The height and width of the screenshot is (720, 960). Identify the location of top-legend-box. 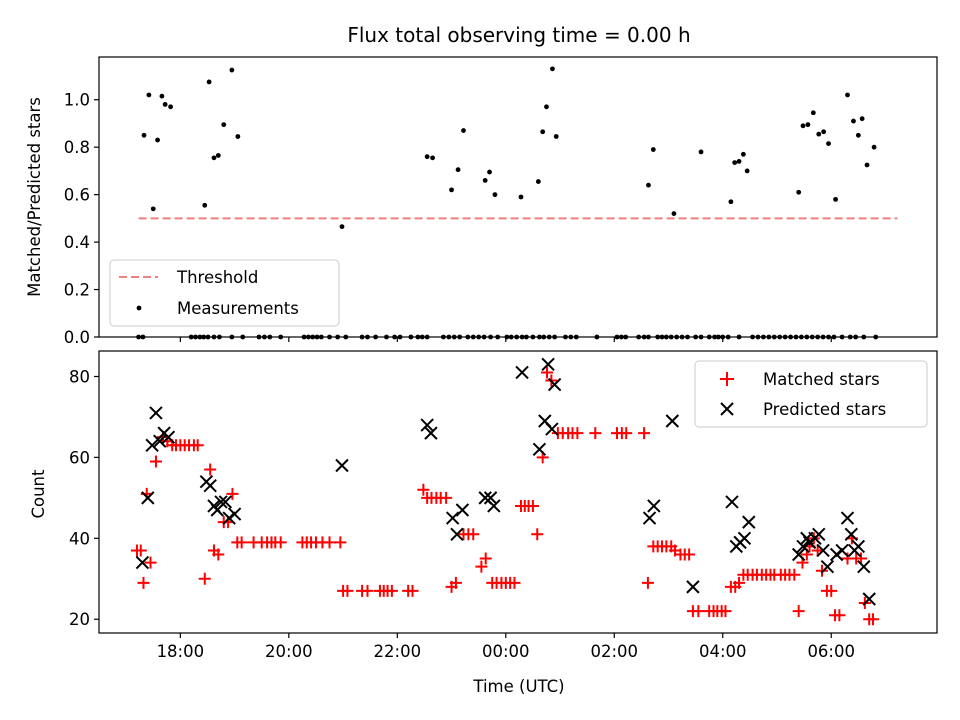
(224, 293).